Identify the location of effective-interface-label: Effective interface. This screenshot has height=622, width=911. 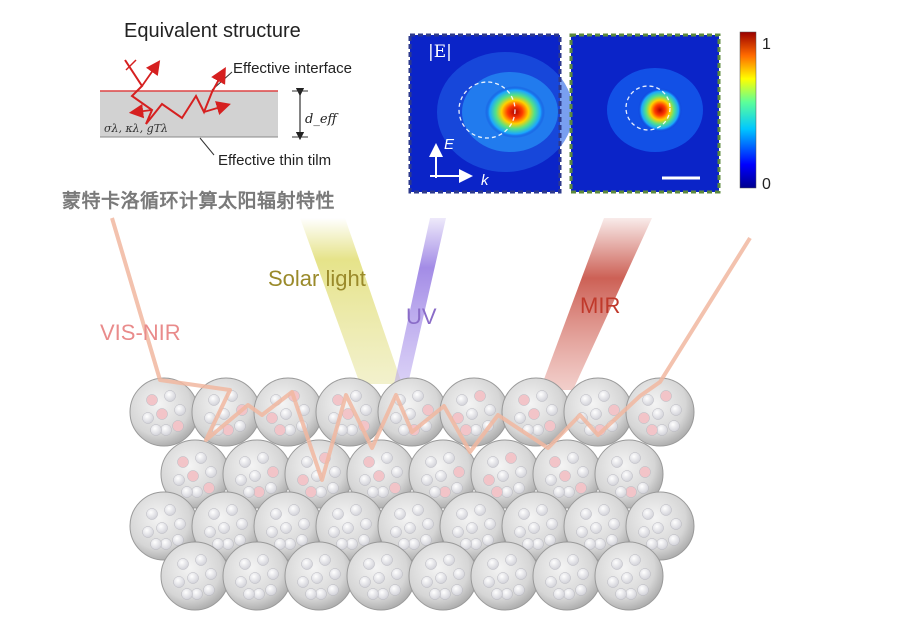
(292, 68).